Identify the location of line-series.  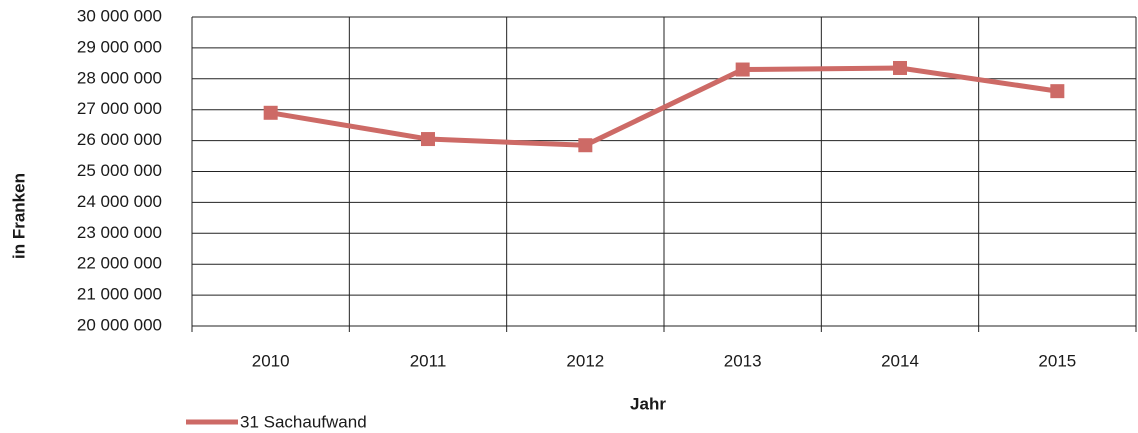
(664, 106).